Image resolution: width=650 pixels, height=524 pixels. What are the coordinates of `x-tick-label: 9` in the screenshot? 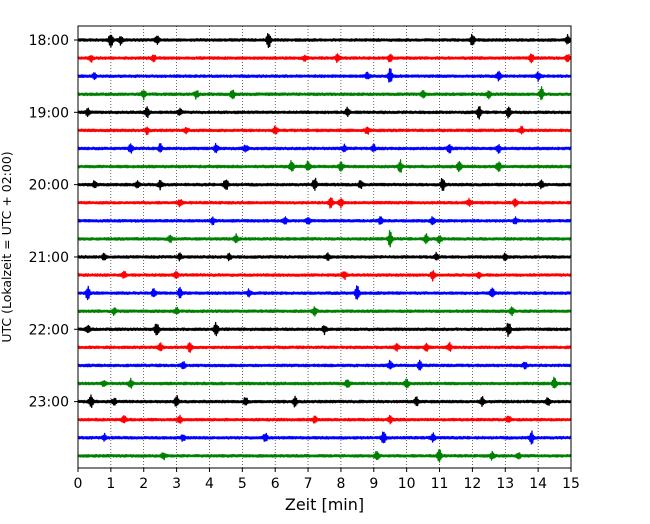 It's located at (373, 484).